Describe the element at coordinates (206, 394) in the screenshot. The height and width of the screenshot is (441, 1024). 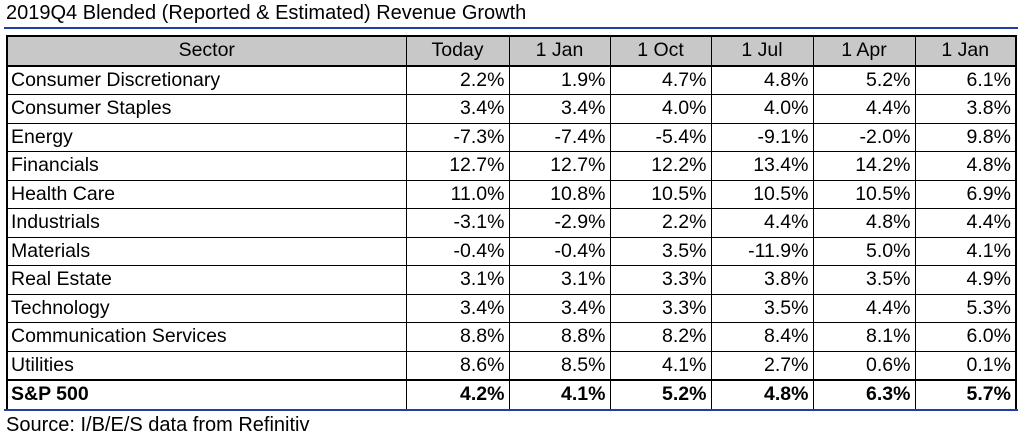
I see `sector-name-cell: S&P 500` at that location.